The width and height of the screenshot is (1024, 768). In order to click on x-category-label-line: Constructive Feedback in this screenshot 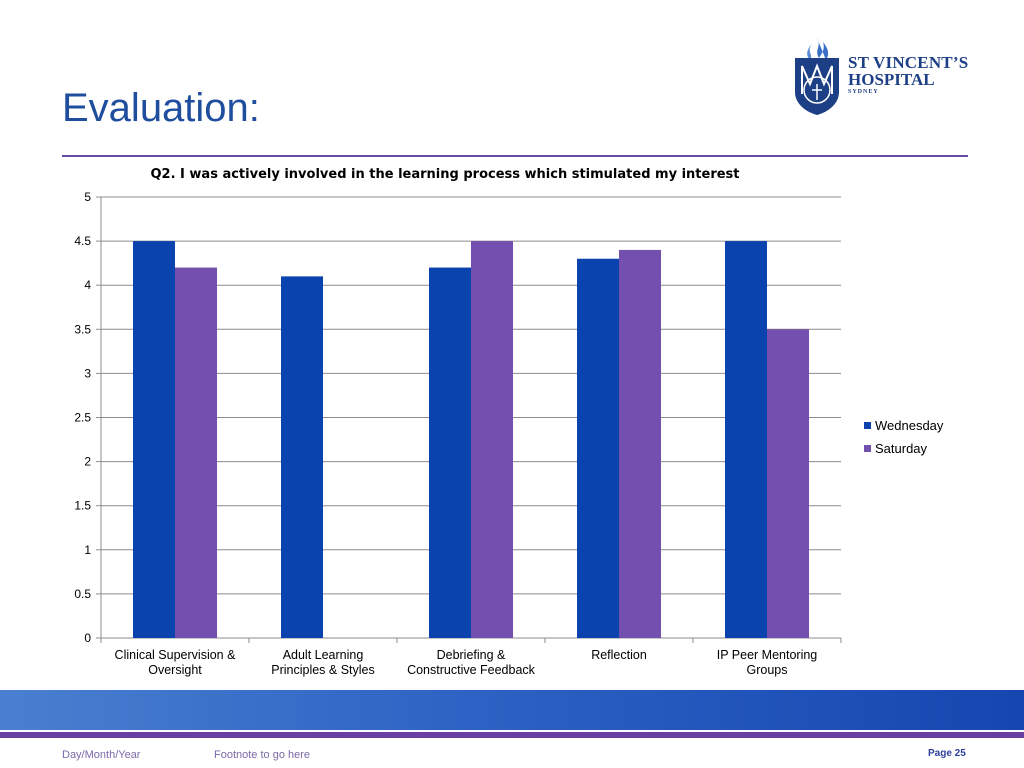, I will do `click(471, 670)`.